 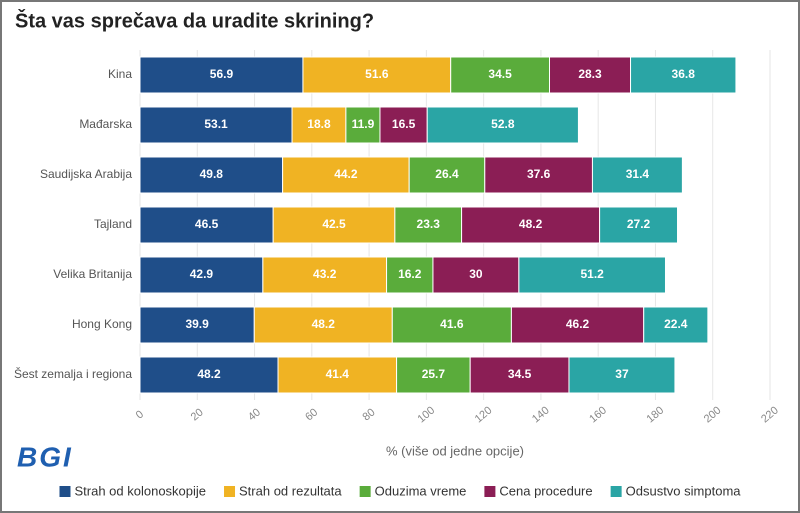 I want to click on value-label: 22.4, so click(x=676, y=324).